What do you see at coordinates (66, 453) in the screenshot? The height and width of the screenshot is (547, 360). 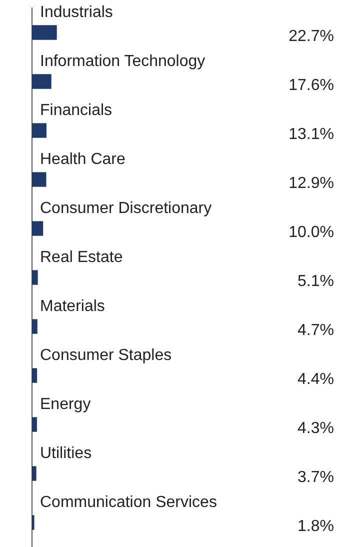 I see `y-tick-label: Utilities` at bounding box center [66, 453].